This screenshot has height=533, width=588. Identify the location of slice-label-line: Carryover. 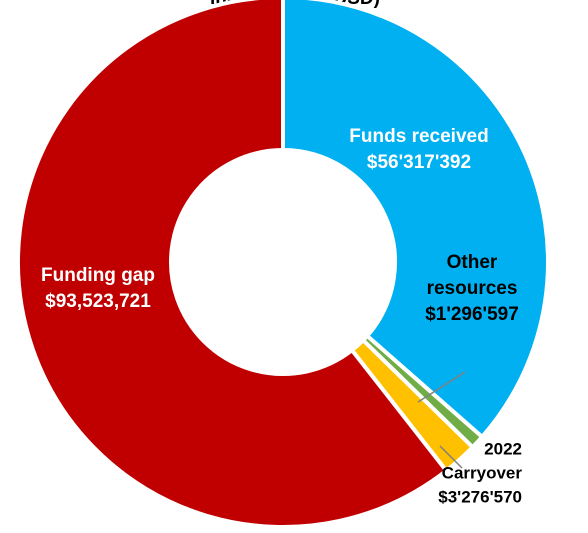
(482, 472).